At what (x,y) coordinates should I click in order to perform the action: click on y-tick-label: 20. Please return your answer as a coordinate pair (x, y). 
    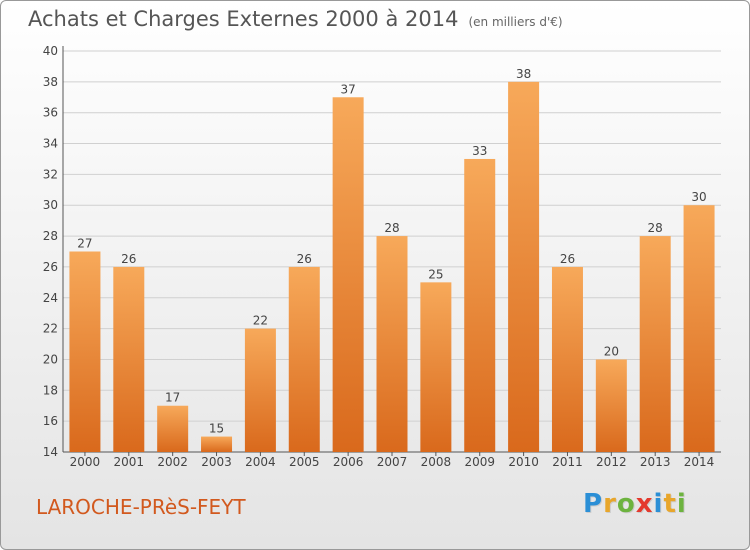
    Looking at the image, I should click on (50, 359).